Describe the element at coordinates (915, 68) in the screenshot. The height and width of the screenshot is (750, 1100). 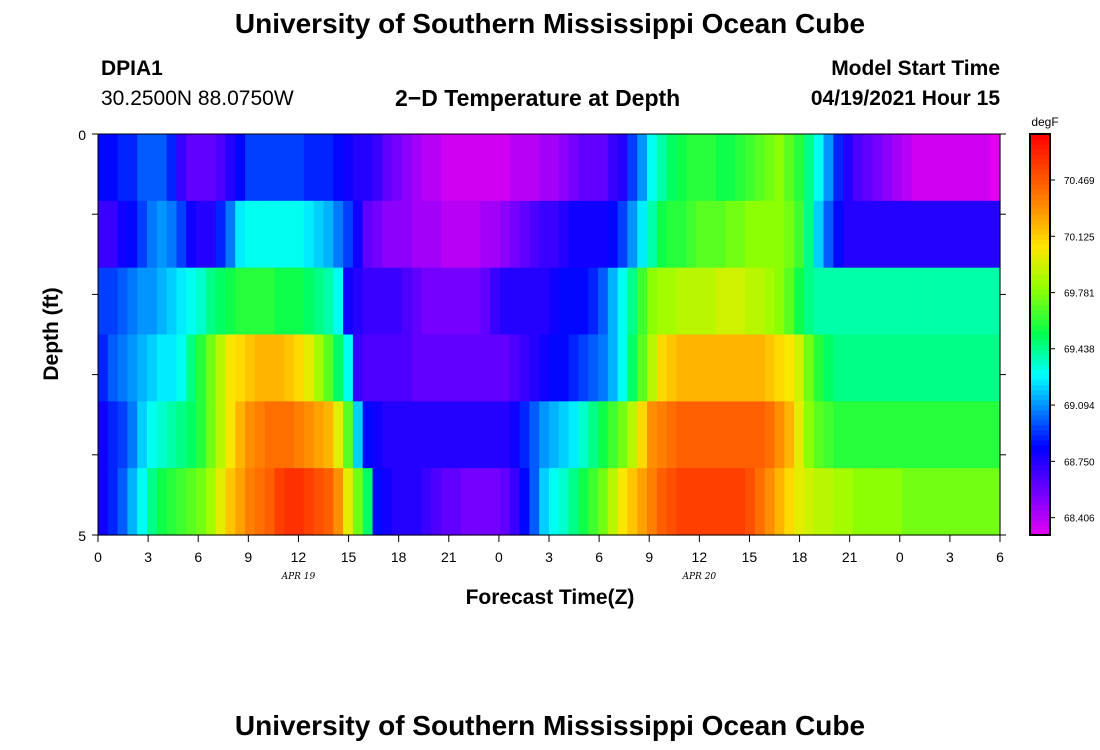
I see `model-start-label: Model Start Time` at that location.